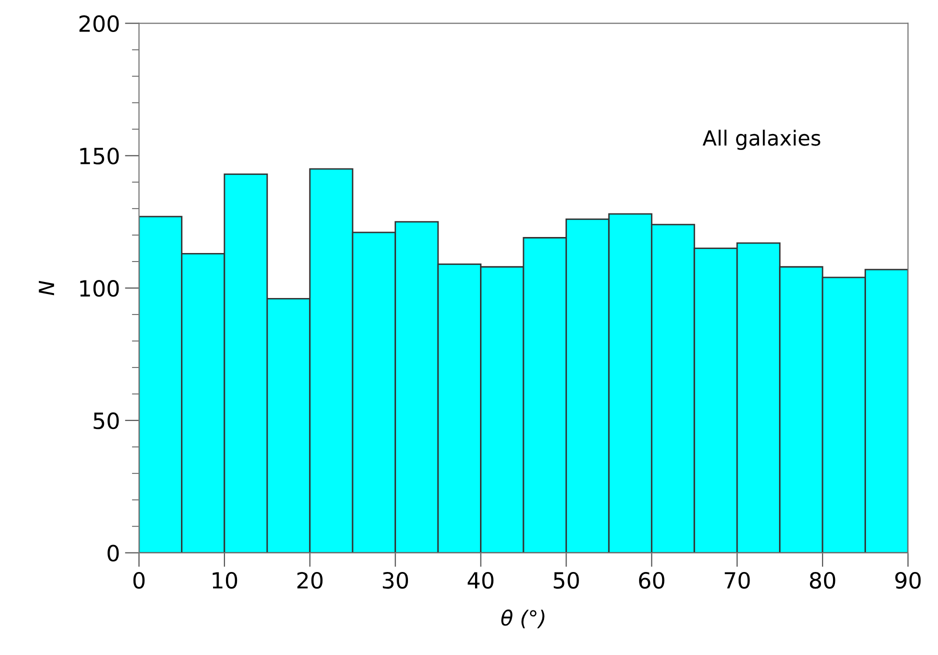 Image resolution: width=938 pixels, height=655 pixels. Describe the element at coordinates (908, 580) in the screenshot. I see `x-tick-label: 90` at that location.